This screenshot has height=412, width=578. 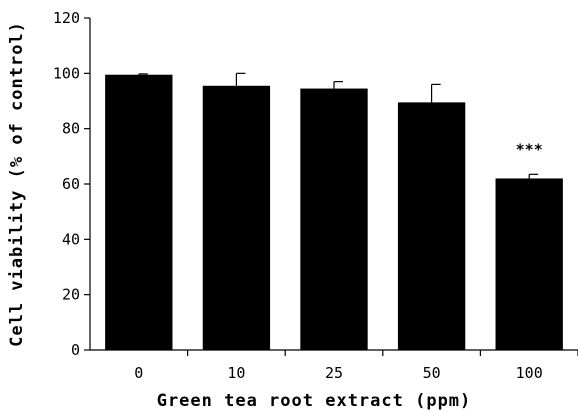 What do you see at coordinates (66, 18) in the screenshot?
I see `y-tick-label: 120` at bounding box center [66, 18].